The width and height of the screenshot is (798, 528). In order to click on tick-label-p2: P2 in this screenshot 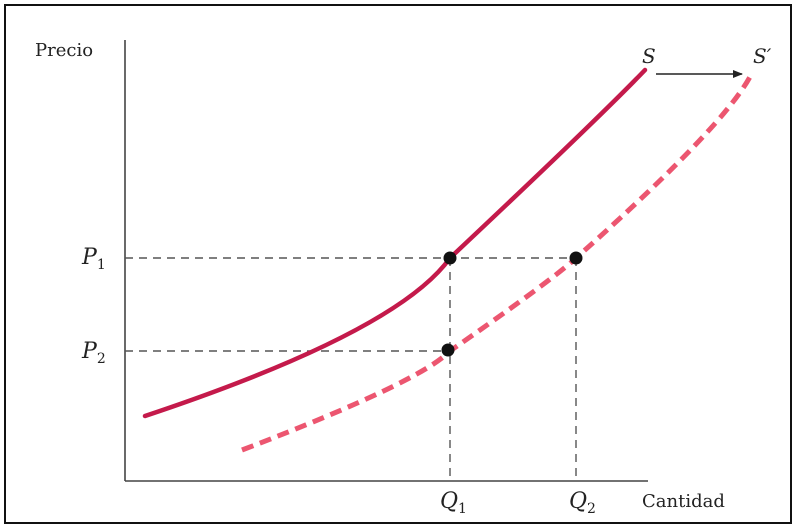, I will do `click(93, 353)`.